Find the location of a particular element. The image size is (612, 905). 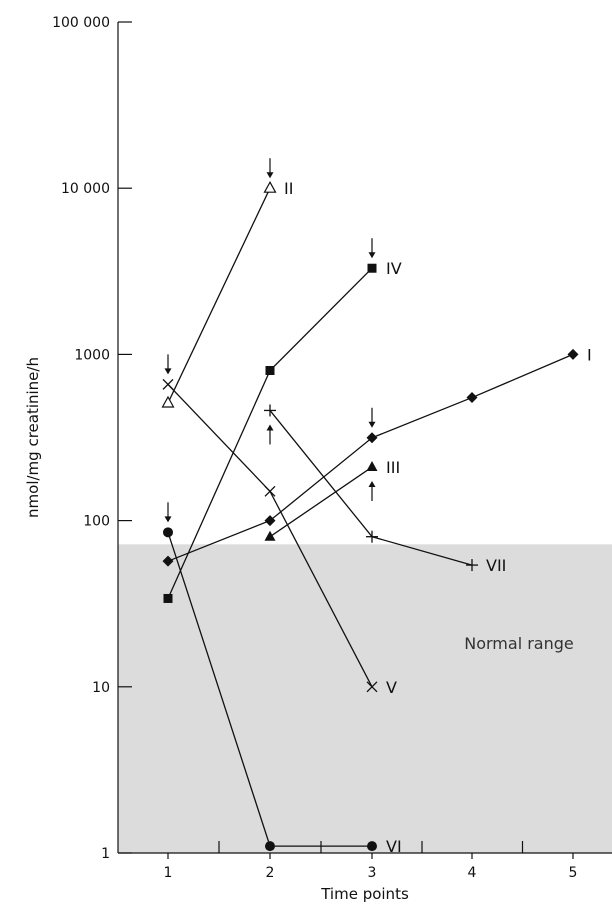

x-tick-label: 1 is located at coordinates (168, 873).